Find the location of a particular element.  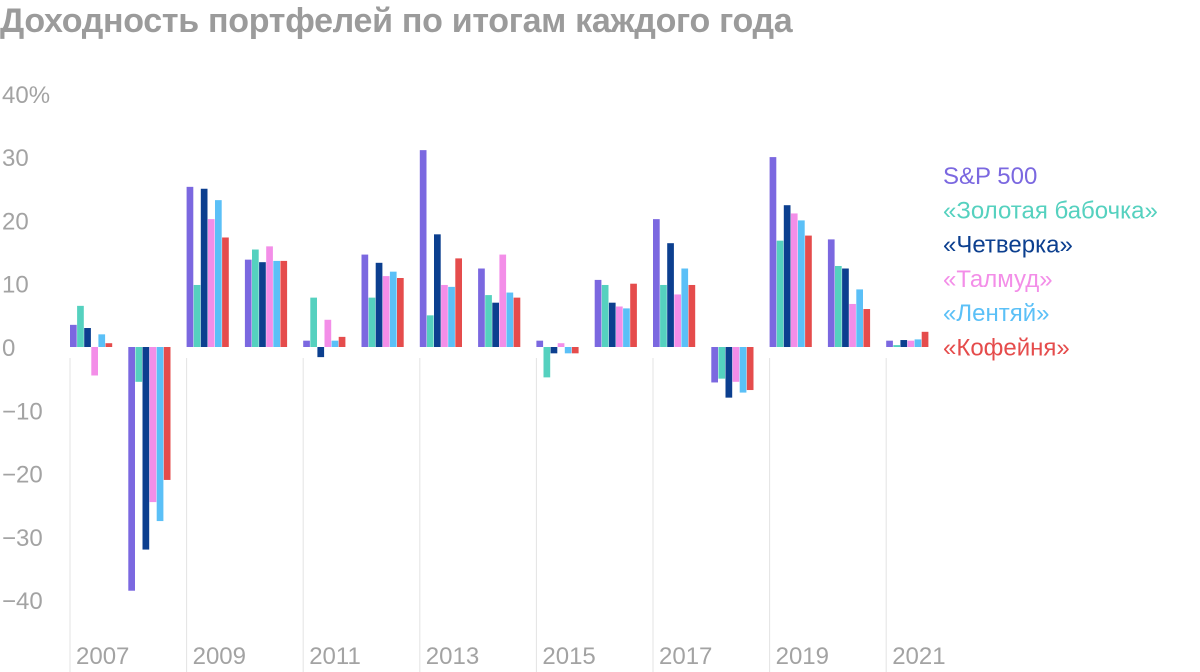

legend-item: «Кофейня» is located at coordinates (1006, 348).